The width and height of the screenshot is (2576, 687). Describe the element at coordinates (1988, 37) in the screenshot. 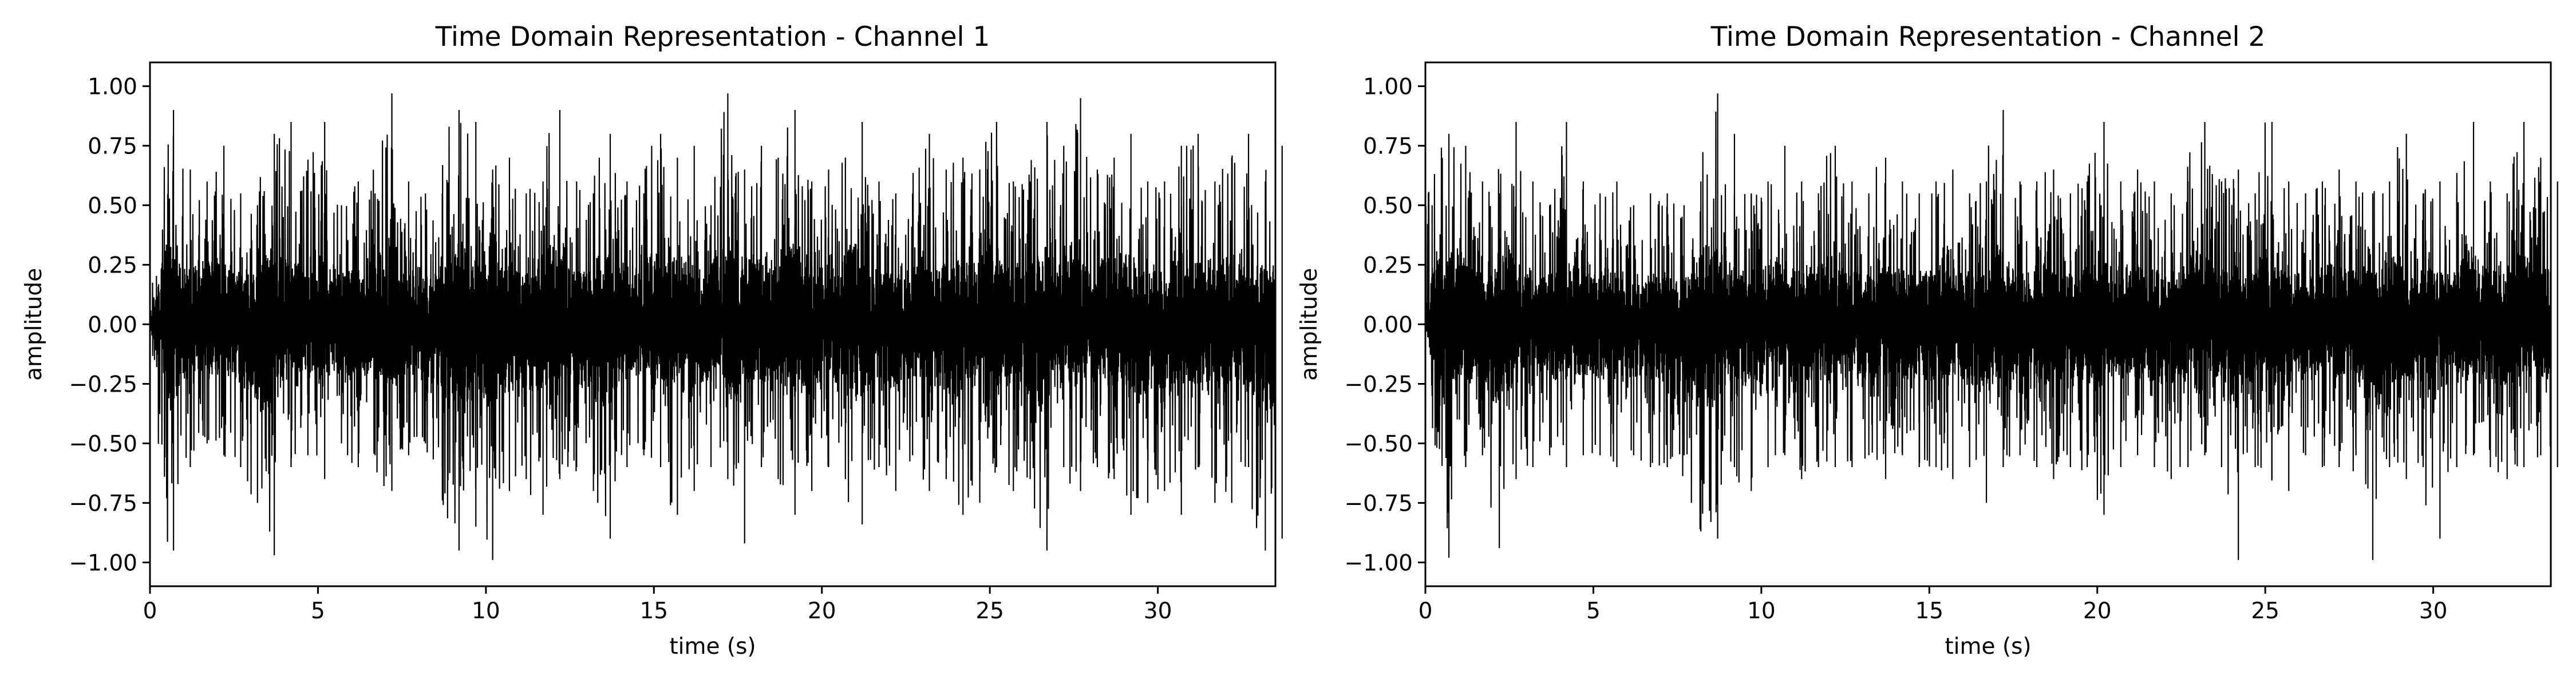

I see `chart-title: Time Domain Representation - Channel 2` at that location.